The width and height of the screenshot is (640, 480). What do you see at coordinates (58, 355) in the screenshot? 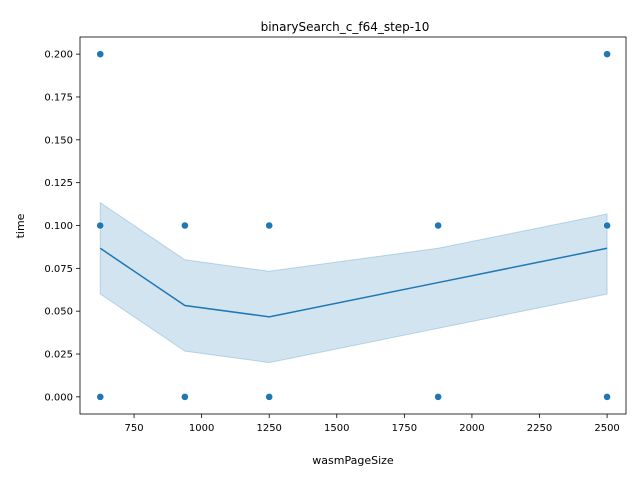
I see `y-tick-label: 0.025` at bounding box center [58, 355].